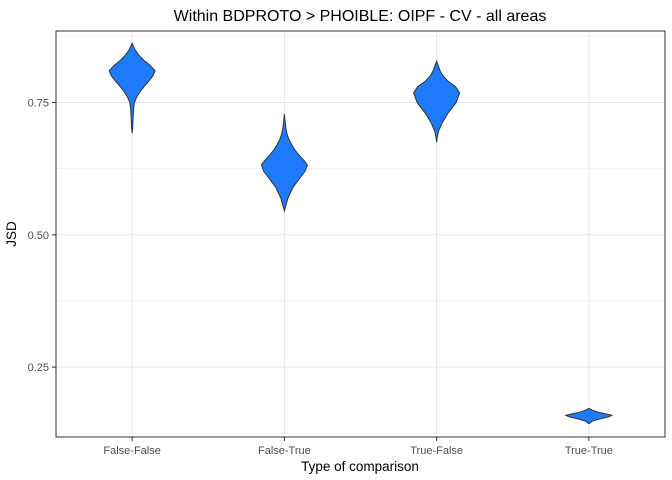  Describe the element at coordinates (131, 451) in the screenshot. I see `x-tick-label-false-false: False-False` at that location.